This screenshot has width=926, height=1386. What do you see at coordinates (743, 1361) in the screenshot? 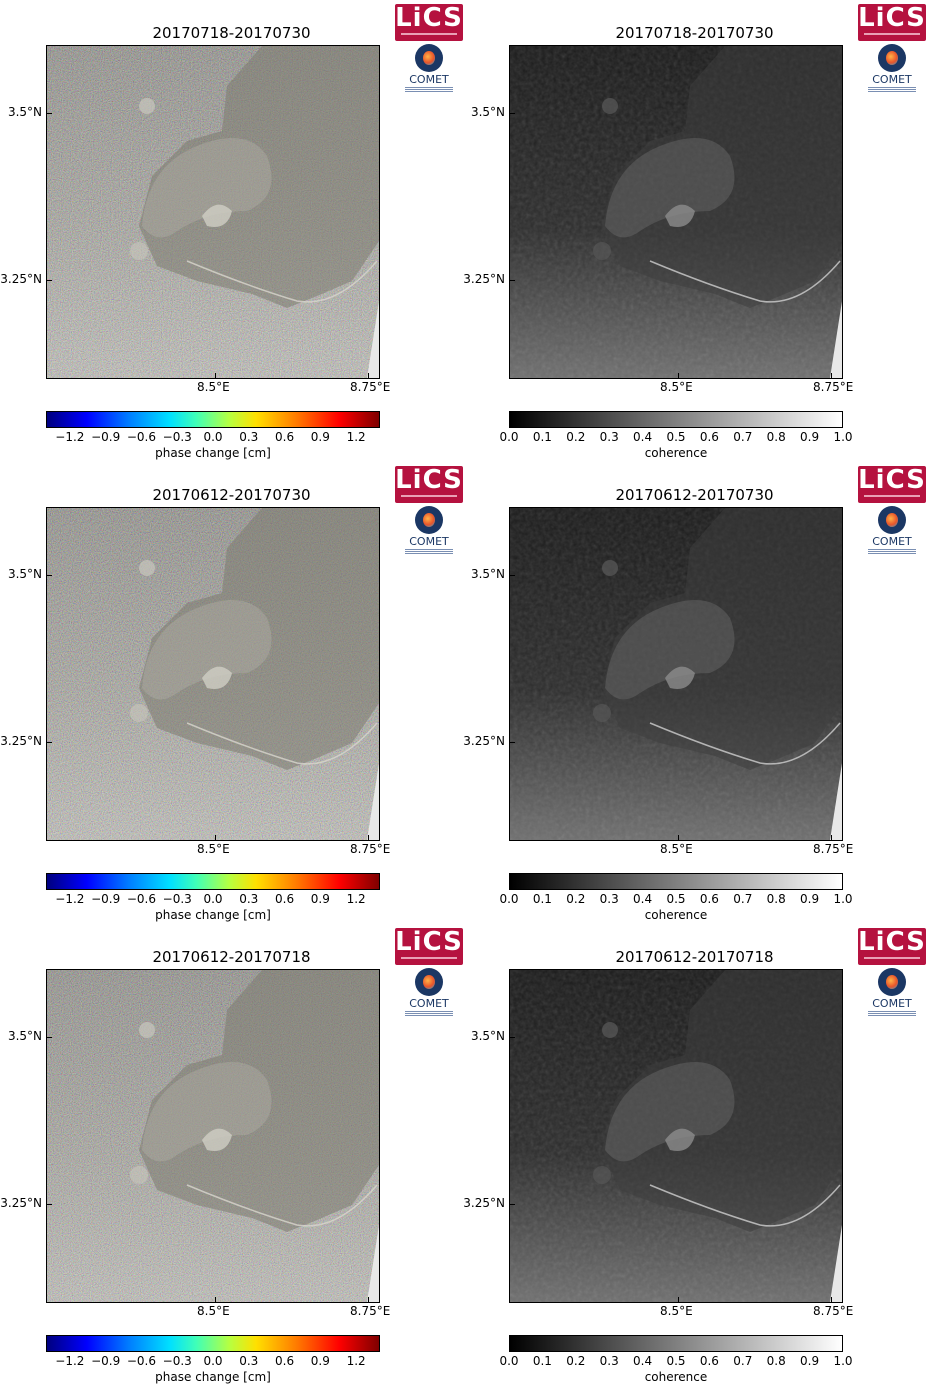
I see `colorbar-tick-label: 0.7` at bounding box center [743, 1361].